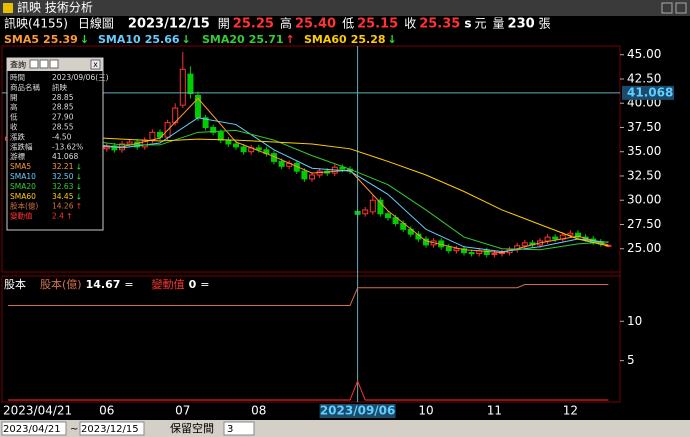  I want to click on from-date-input, so click(34, 428).